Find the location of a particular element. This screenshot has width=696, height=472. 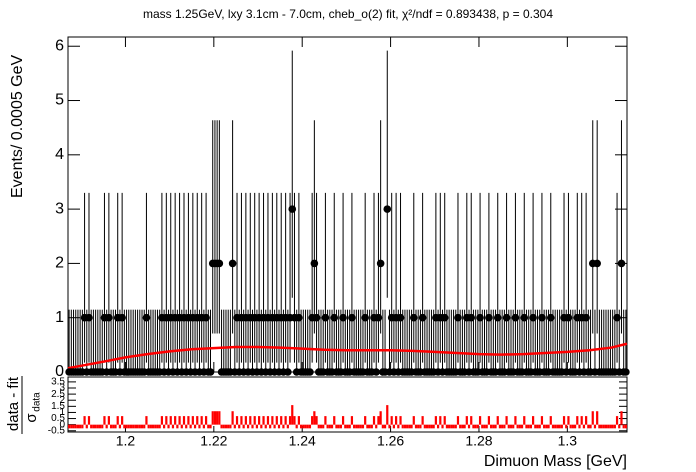

pull-y-tick-label: 2.5 is located at coordinates (58, 394).